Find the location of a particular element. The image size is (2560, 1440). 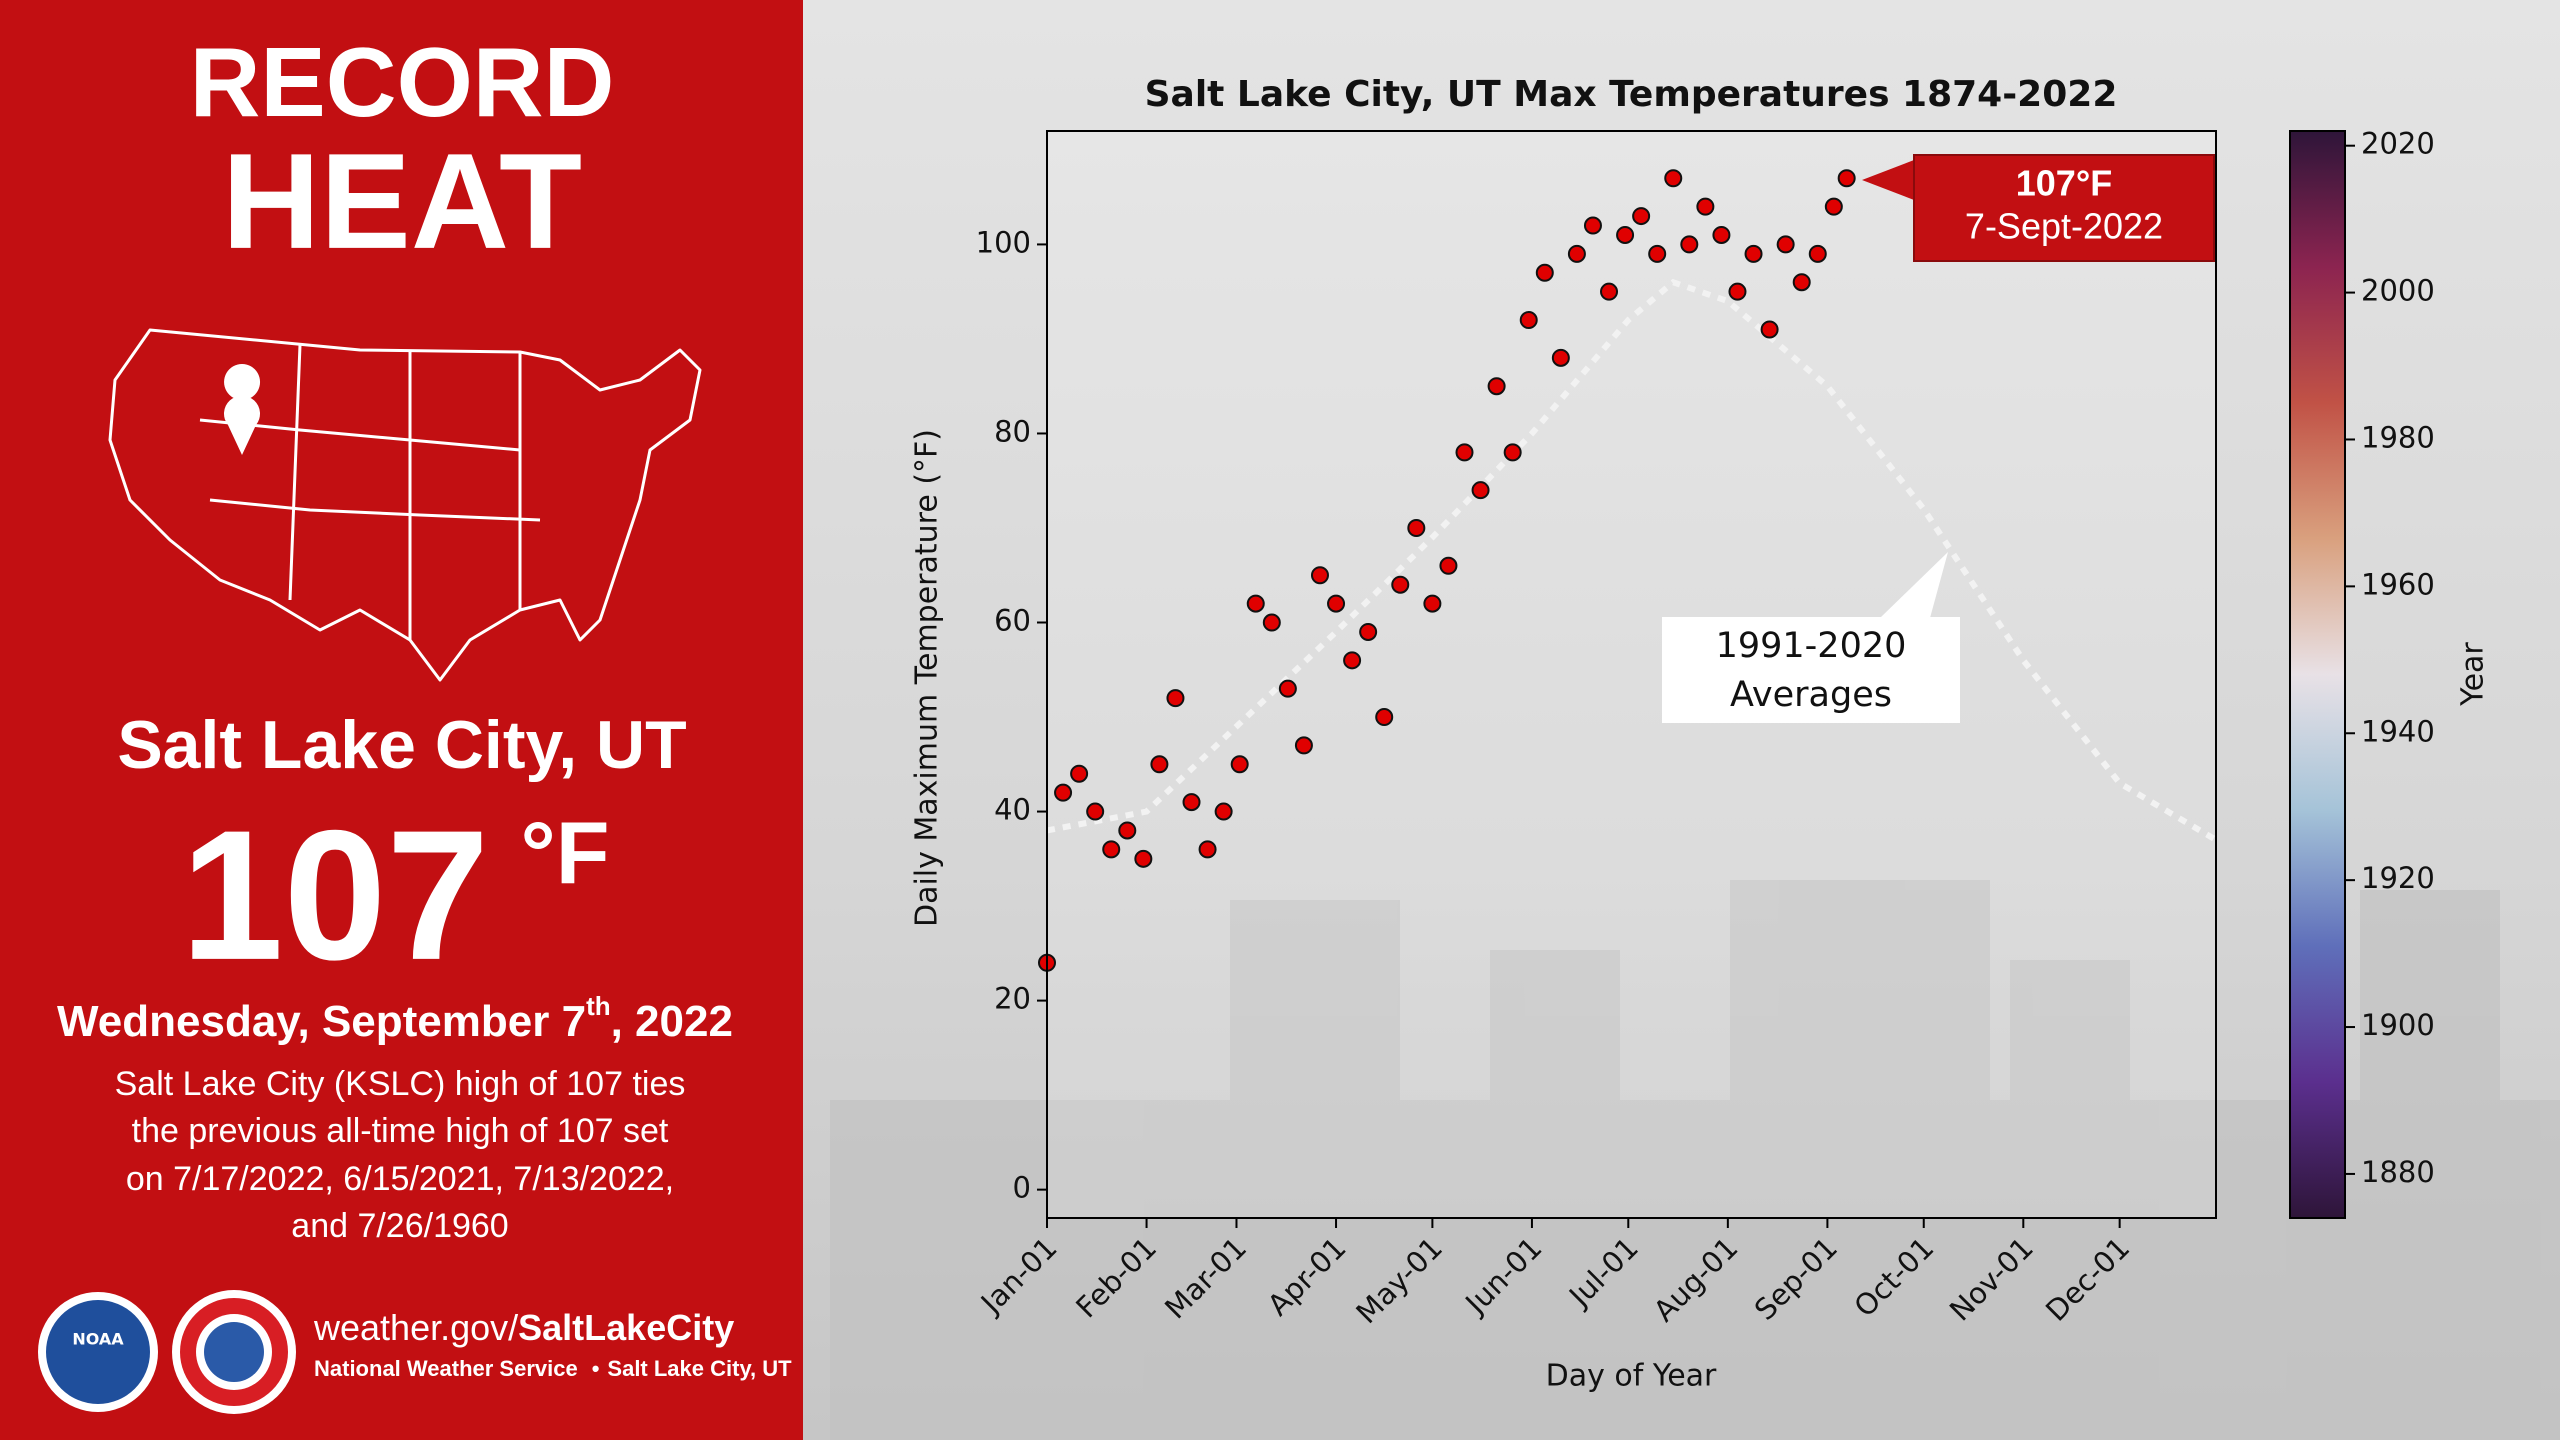

colorbar-tick-label: 1880 is located at coordinates (2398, 1172).